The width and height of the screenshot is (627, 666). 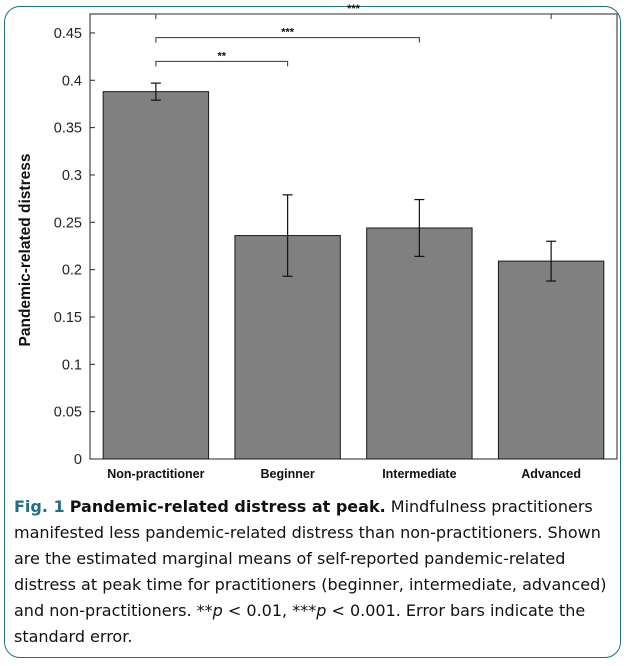 What do you see at coordinates (72, 176) in the screenshot?
I see `y-tick-label: 0.3` at bounding box center [72, 176].